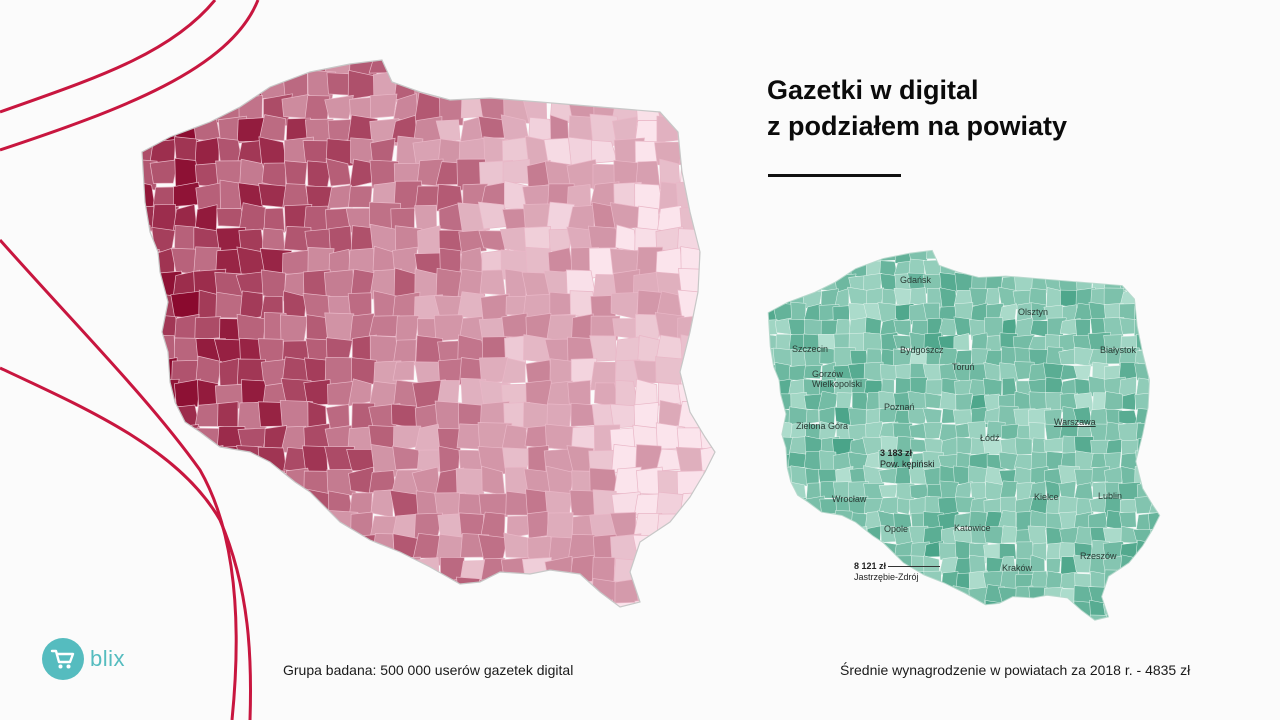 This screenshot has height=720, width=1280. I want to click on title-line-1: Gazetki w digital, so click(873, 90).